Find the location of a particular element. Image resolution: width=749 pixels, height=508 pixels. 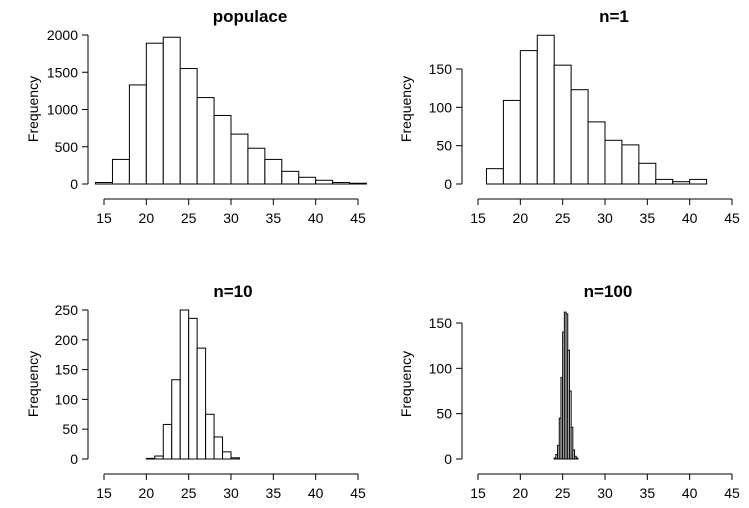

y-tick-label: 500 is located at coordinates (67, 147).